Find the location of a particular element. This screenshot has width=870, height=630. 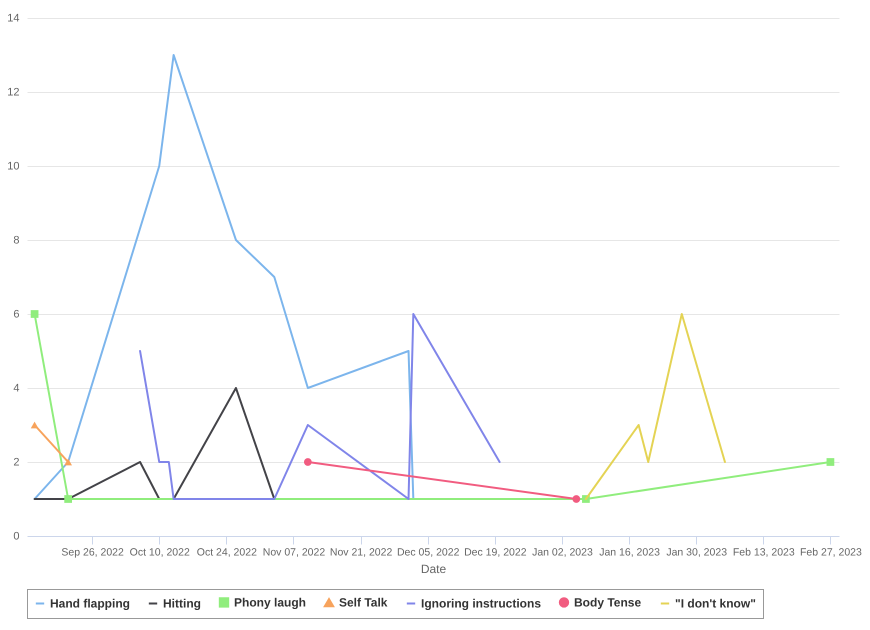

y-tick-label: 8 is located at coordinates (16, 240).